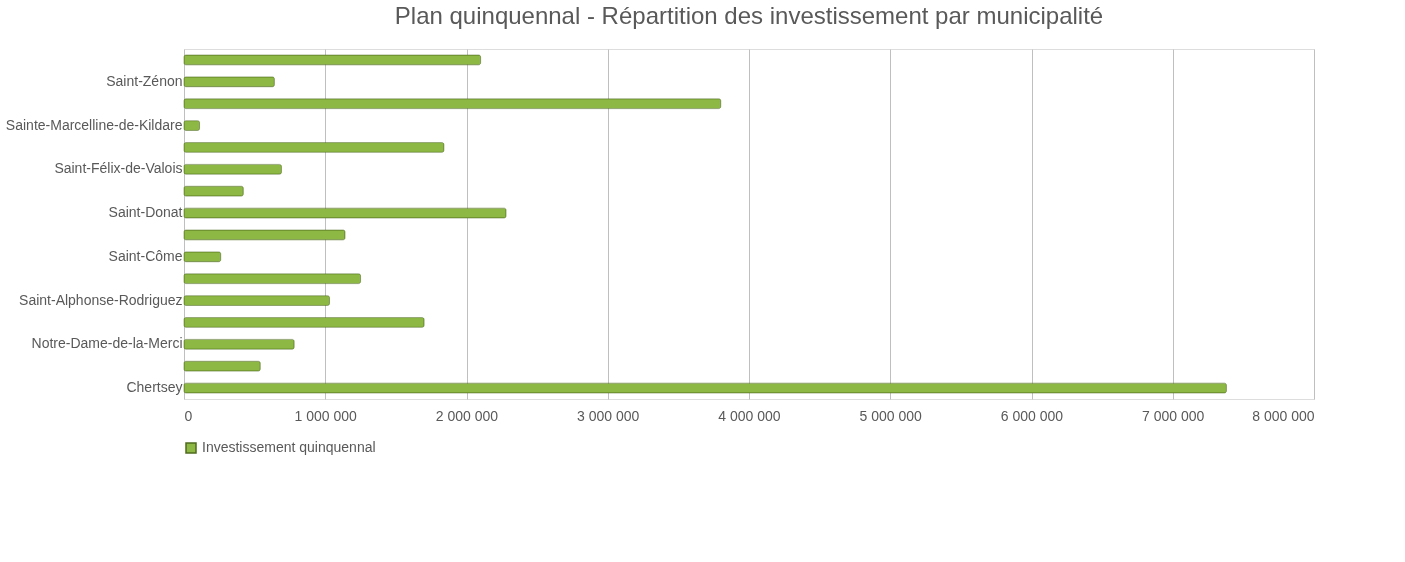  I want to click on legend-label: Investissement quinquennal, so click(289, 447).